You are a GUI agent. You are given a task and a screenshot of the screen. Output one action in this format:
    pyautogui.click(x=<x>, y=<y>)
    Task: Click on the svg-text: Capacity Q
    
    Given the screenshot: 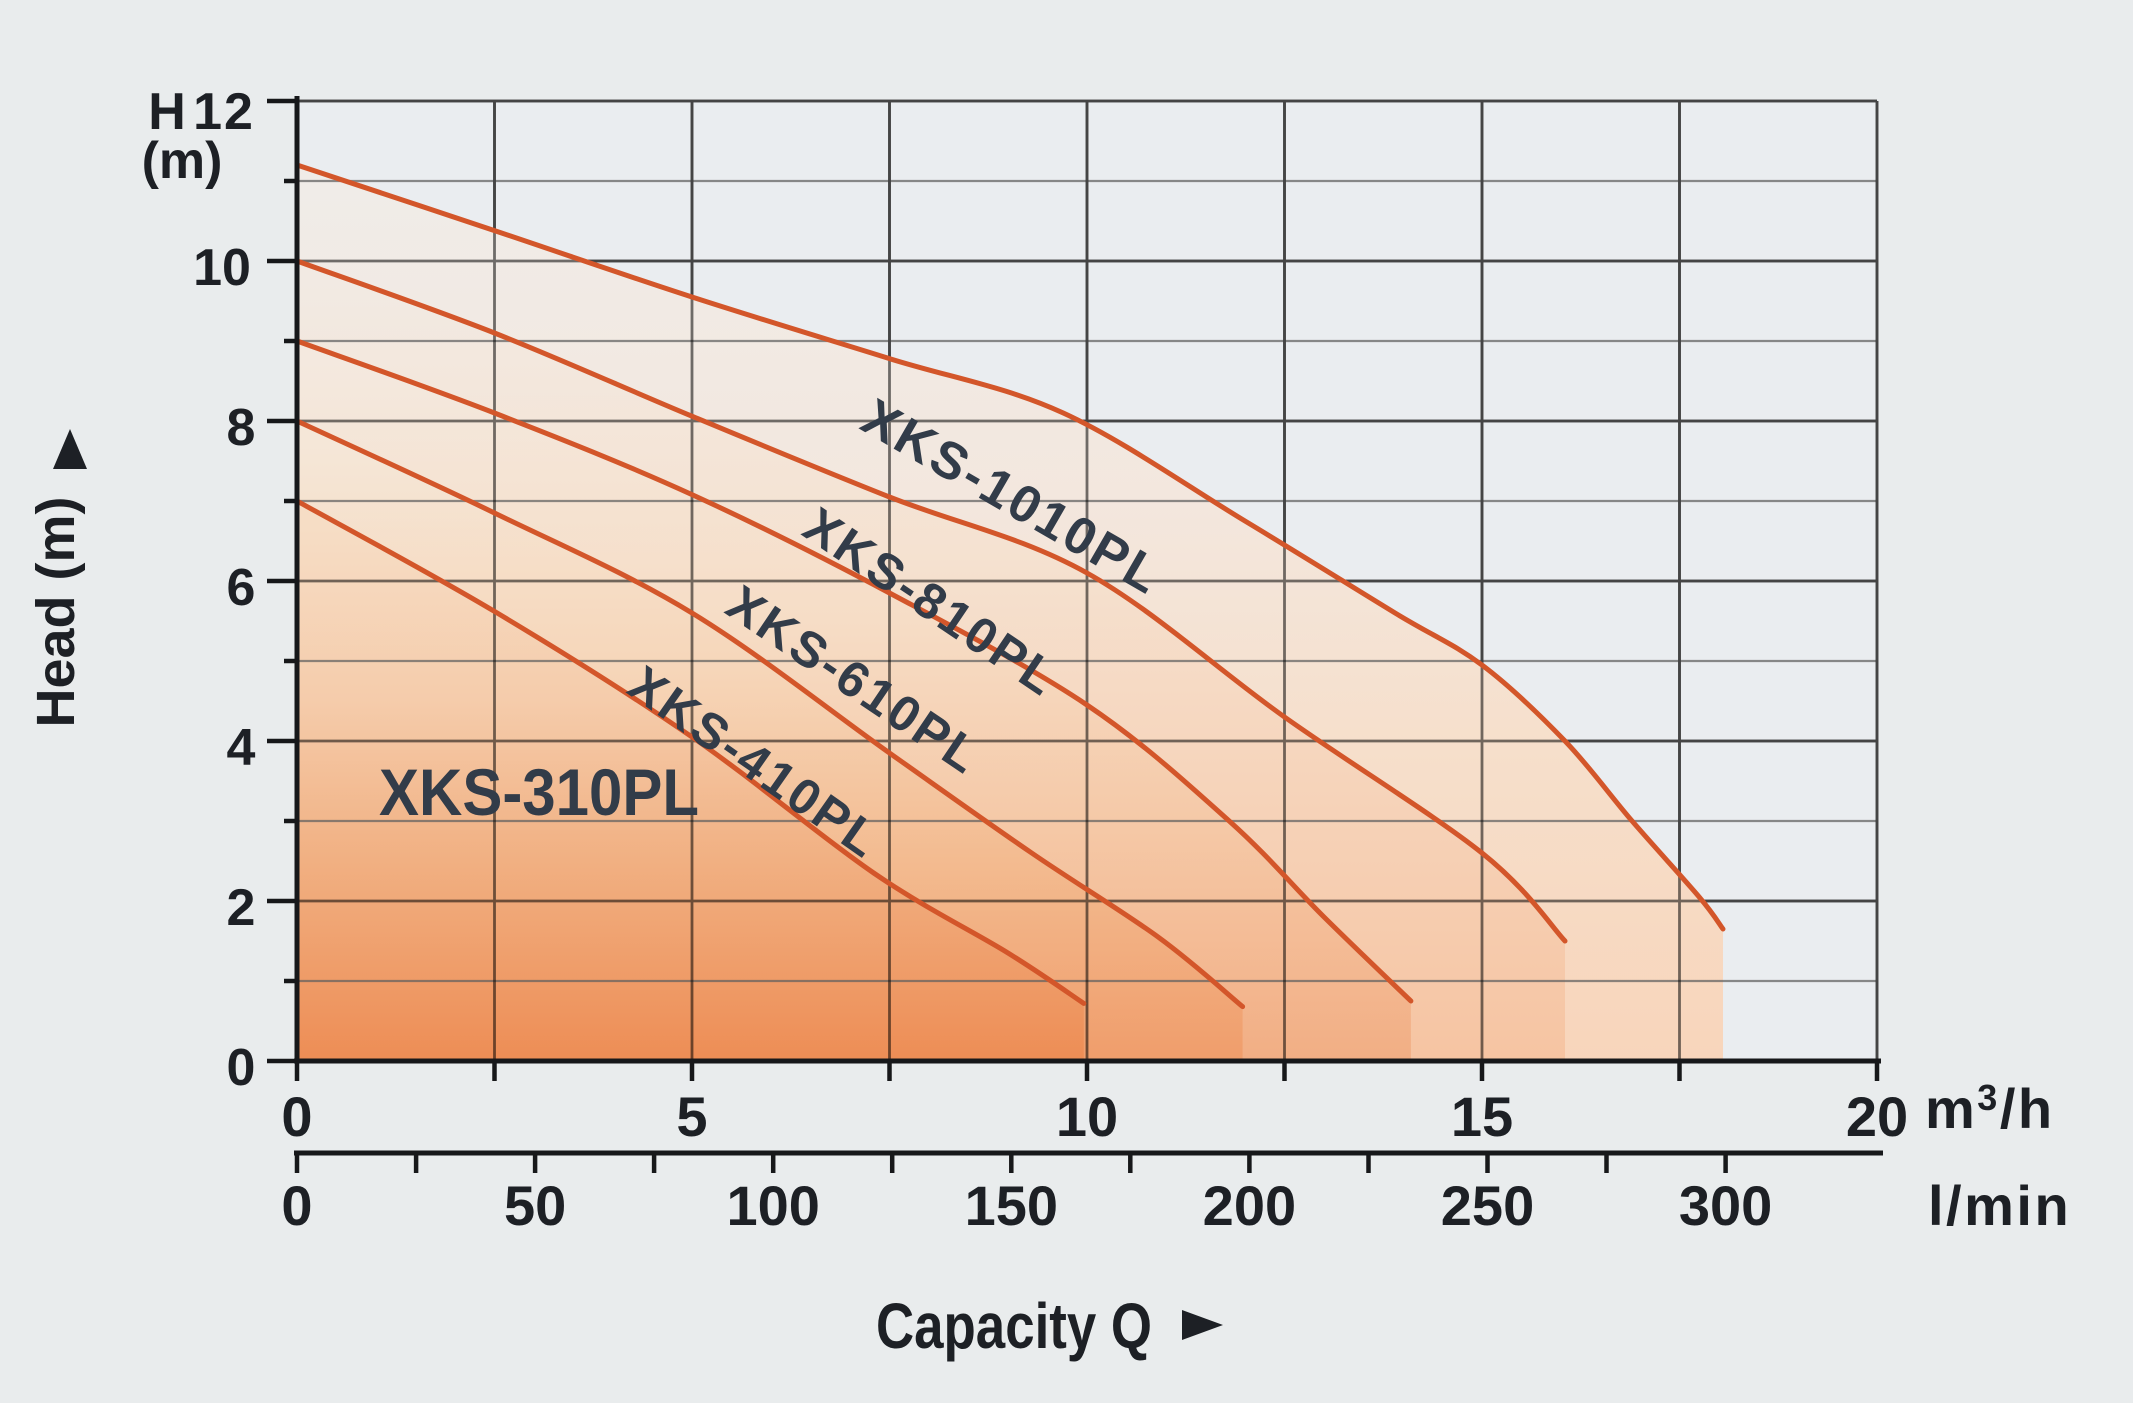 What is the action you would take?
    pyautogui.click(x=1014, y=1326)
    